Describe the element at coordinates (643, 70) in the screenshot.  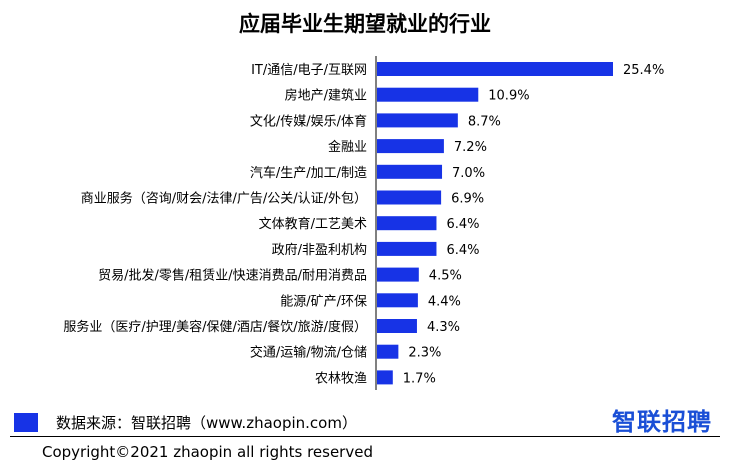
I see `value-label: 25.4%` at that location.